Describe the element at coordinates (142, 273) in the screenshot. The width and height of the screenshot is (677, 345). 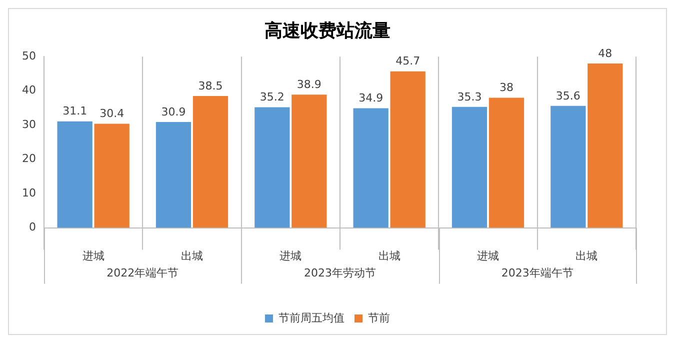
I see `text: 2022年端午节` at that location.